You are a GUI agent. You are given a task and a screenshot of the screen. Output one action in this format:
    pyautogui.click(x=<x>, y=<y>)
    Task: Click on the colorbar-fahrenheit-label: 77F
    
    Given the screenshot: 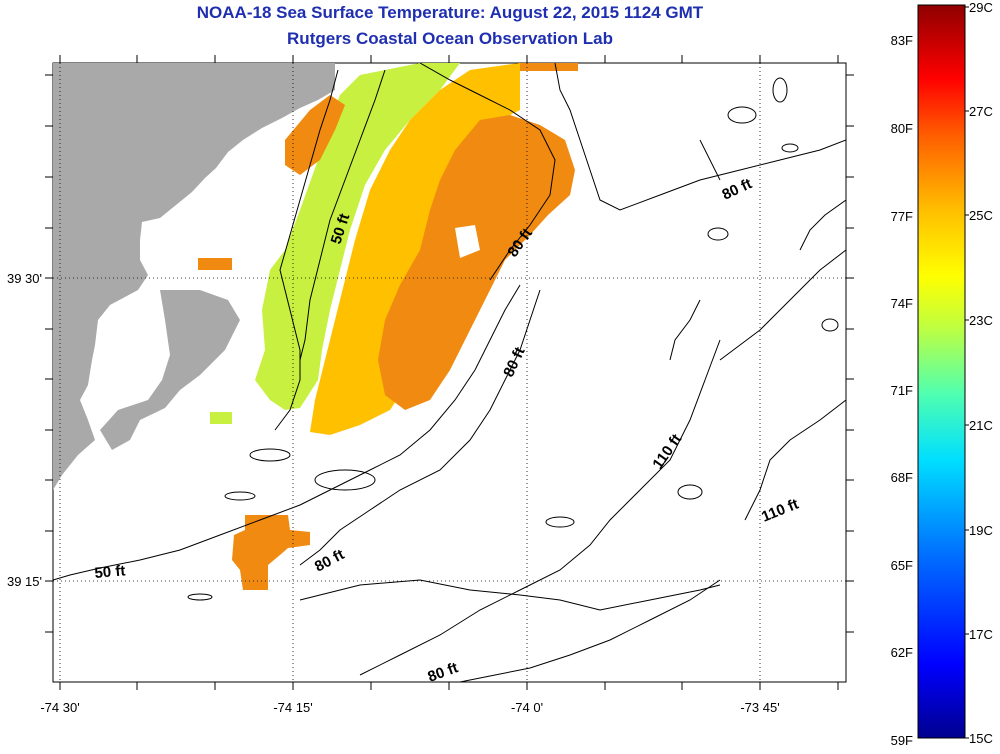 What is the action you would take?
    pyautogui.click(x=902, y=216)
    